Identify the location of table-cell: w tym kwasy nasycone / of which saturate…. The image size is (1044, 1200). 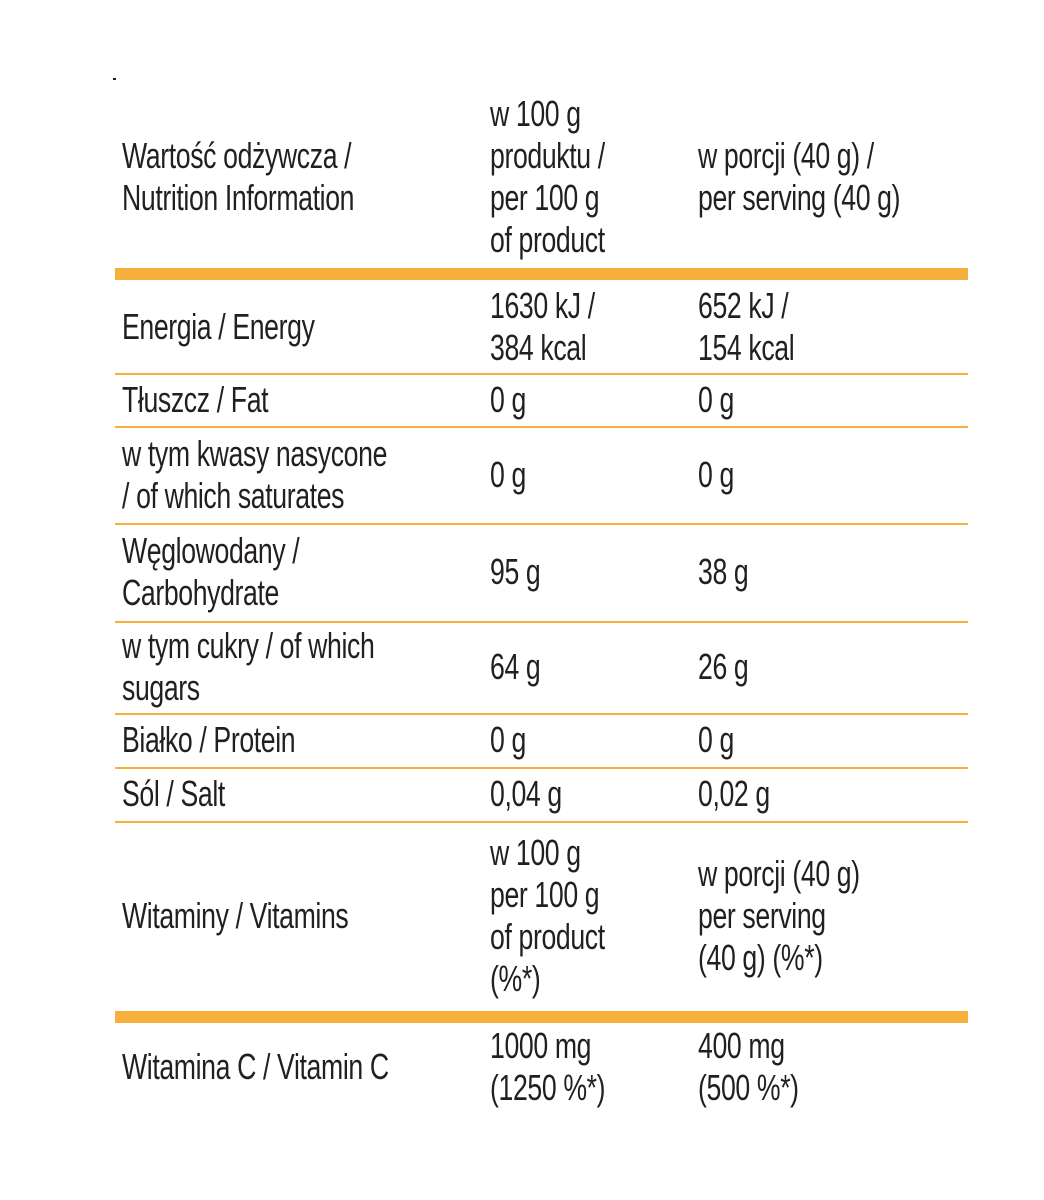
(302, 474).